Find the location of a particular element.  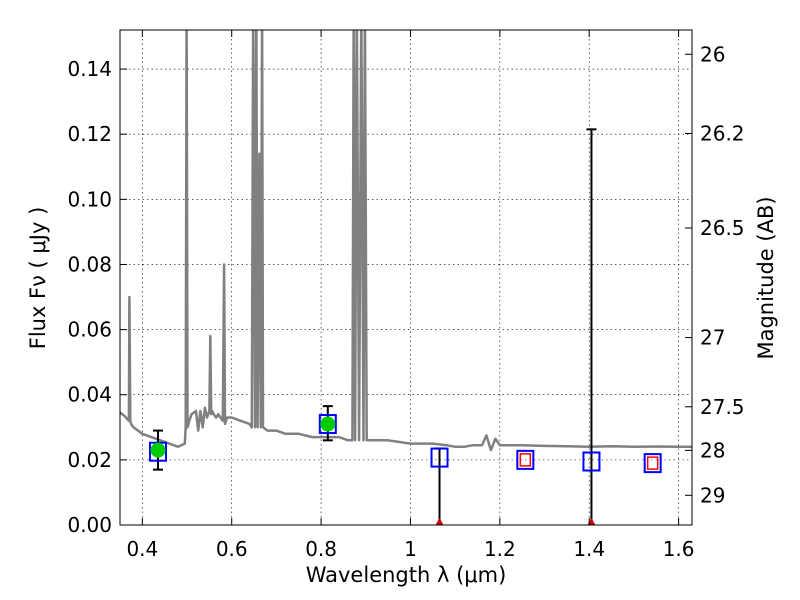

y-tick-label: 0.08 is located at coordinates (89, 264).